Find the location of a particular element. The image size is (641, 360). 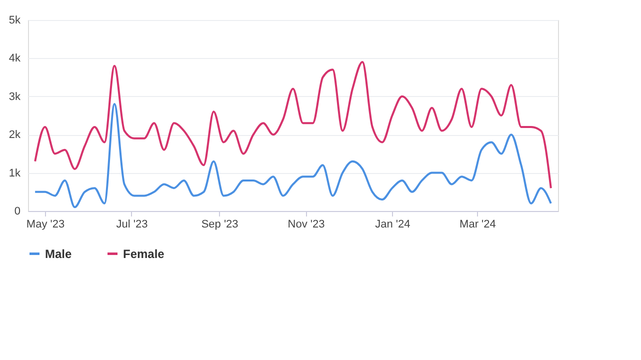

y-tick-label: 4k is located at coordinates (14, 58).